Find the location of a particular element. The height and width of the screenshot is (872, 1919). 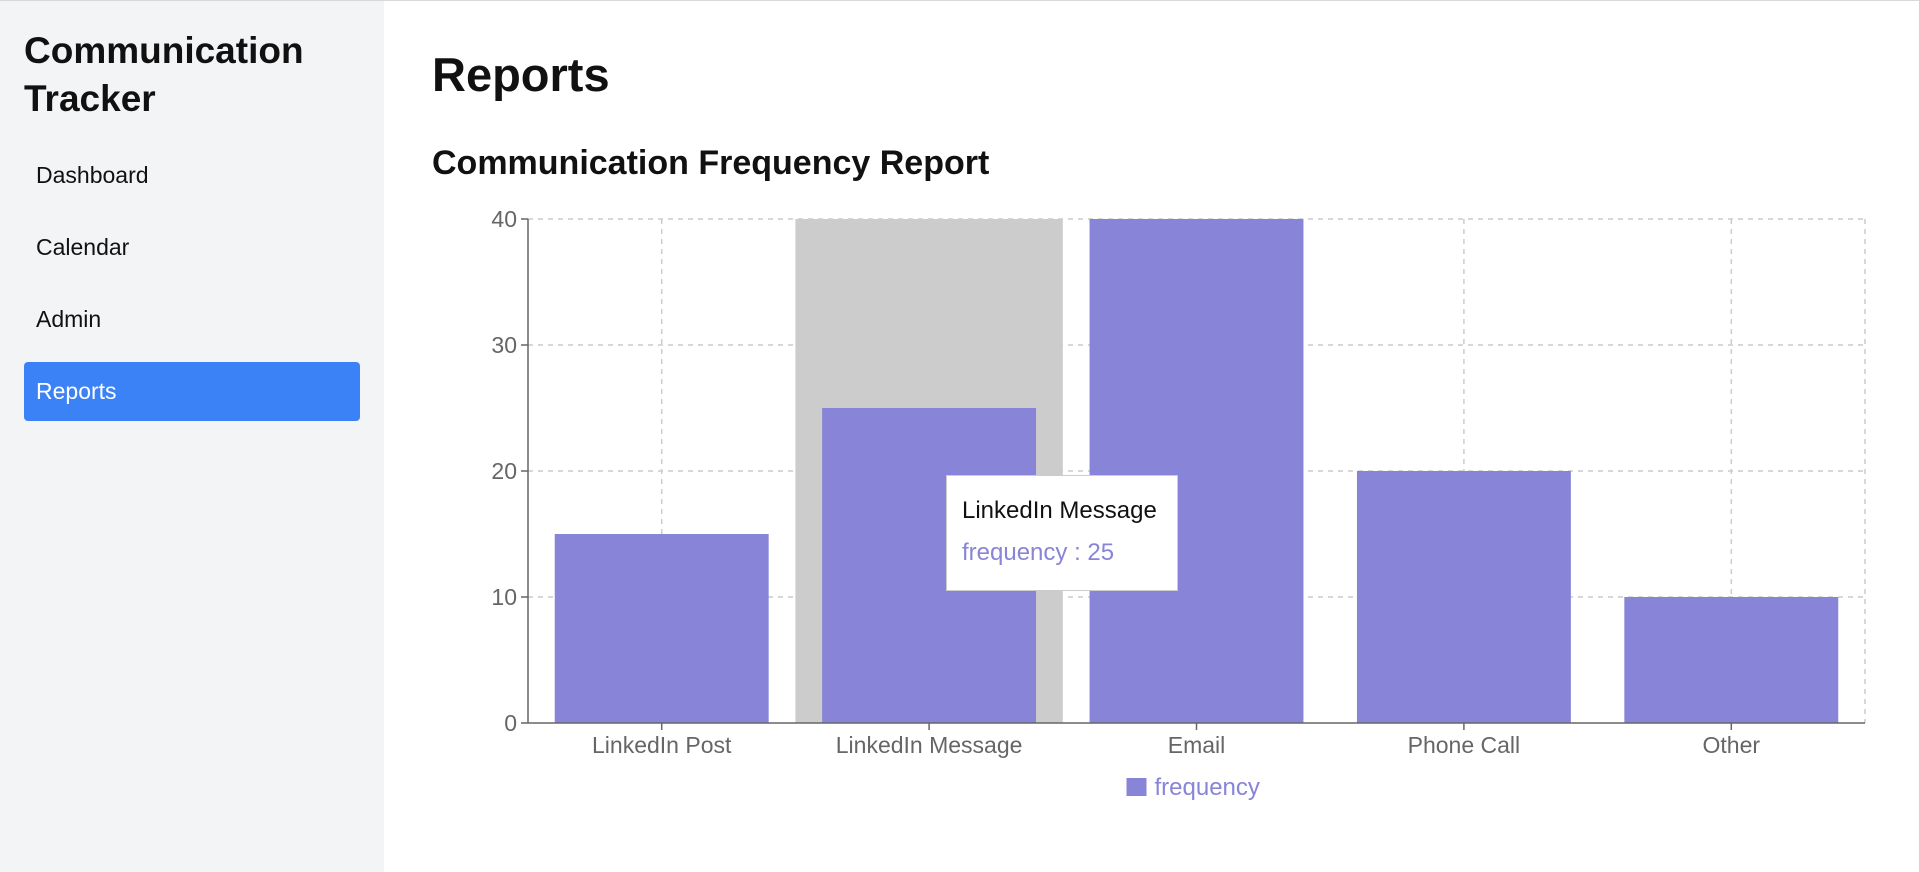

y-tick-label: 20 is located at coordinates (504, 471).